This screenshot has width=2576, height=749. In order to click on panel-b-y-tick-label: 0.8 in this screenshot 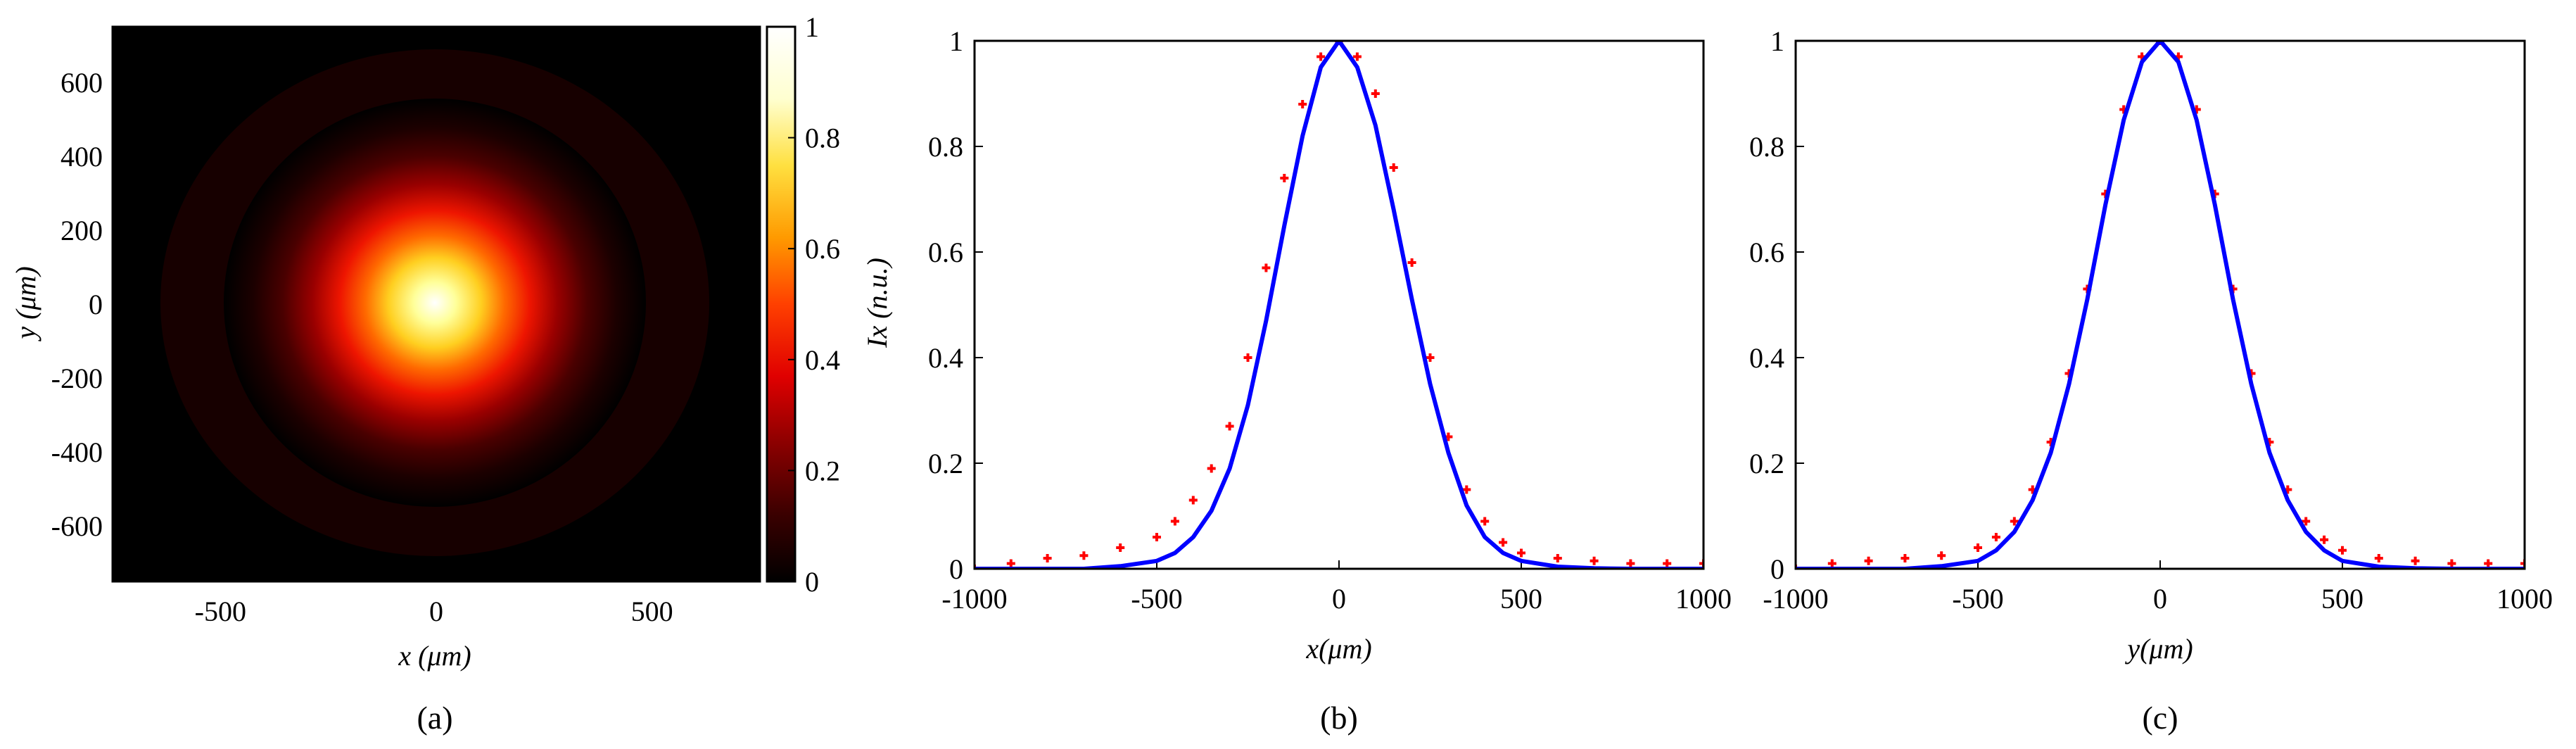, I will do `click(945, 147)`.